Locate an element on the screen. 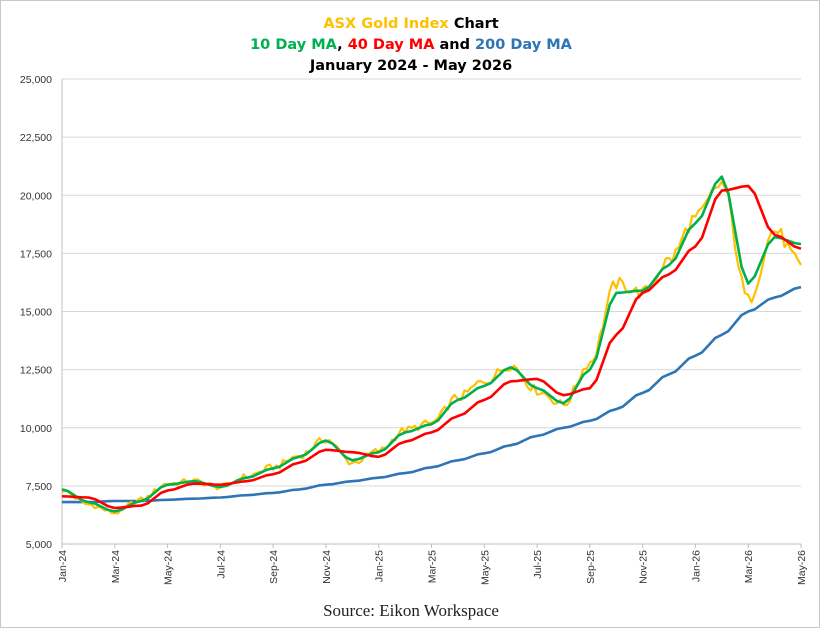 The height and width of the screenshot is (630, 822). y-tick-label: 25,000 is located at coordinates (36, 80).